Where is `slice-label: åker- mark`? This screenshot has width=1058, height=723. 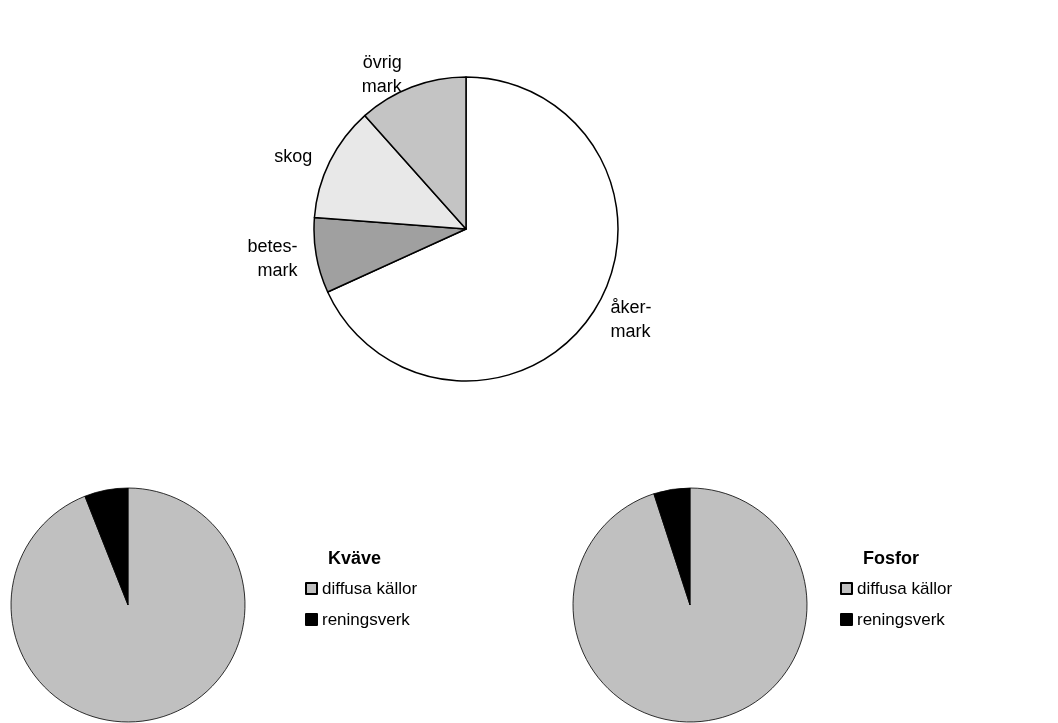 slice-label: åker- mark is located at coordinates (631, 318).